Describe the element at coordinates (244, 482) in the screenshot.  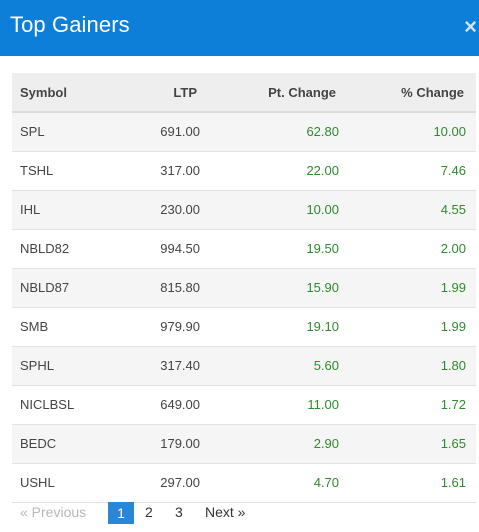
I see `table-row: USHL 297.00 4.70 1.61` at that location.